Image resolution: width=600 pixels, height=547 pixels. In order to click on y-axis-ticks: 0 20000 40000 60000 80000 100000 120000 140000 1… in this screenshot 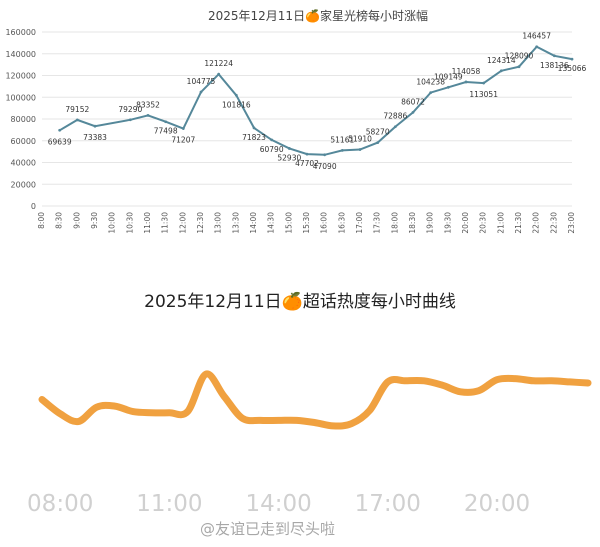, I will do `click(20, 119)`.